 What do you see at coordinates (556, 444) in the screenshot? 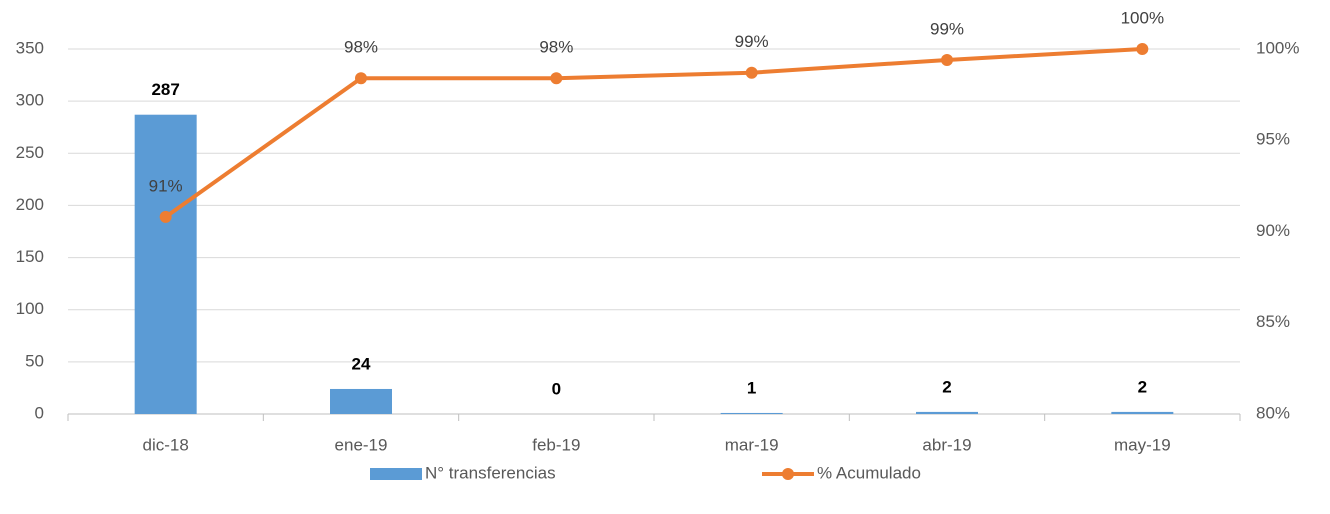
I see `x-tick-label: feb-19` at bounding box center [556, 444].